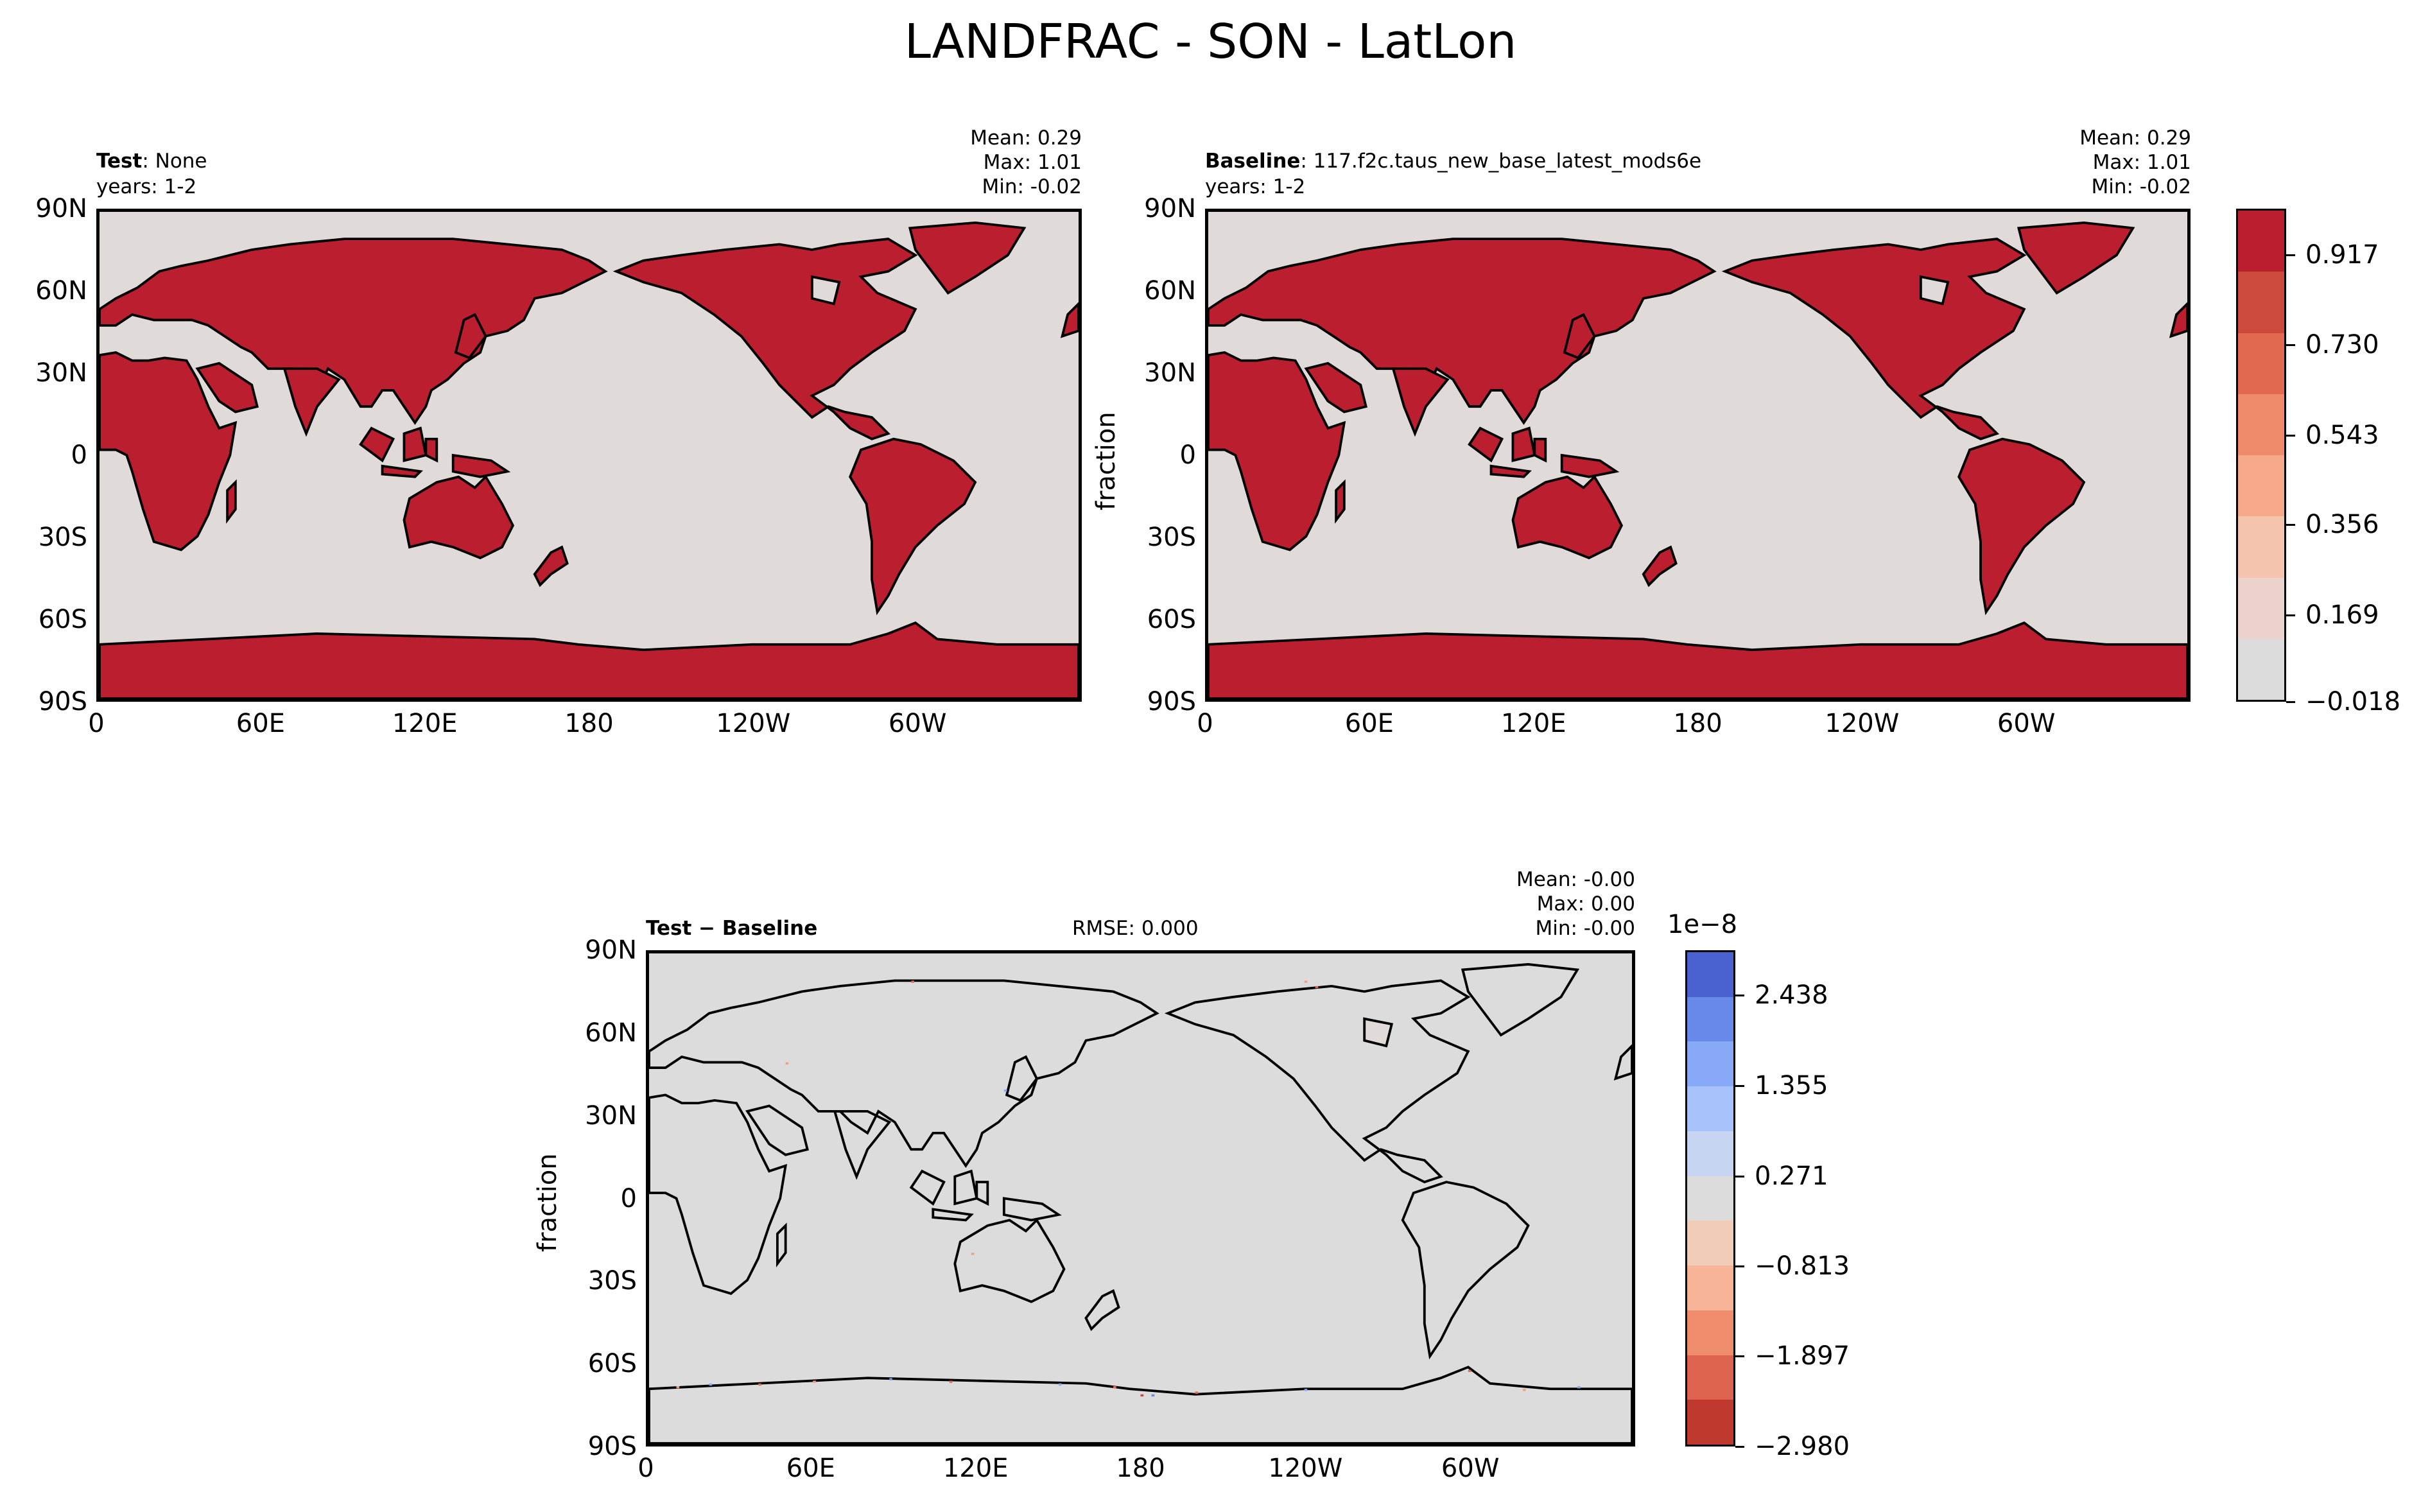  I want to click on test-stats: Mean: 0.29 Max: 1.01 Min: -0.02, so click(984, 162).